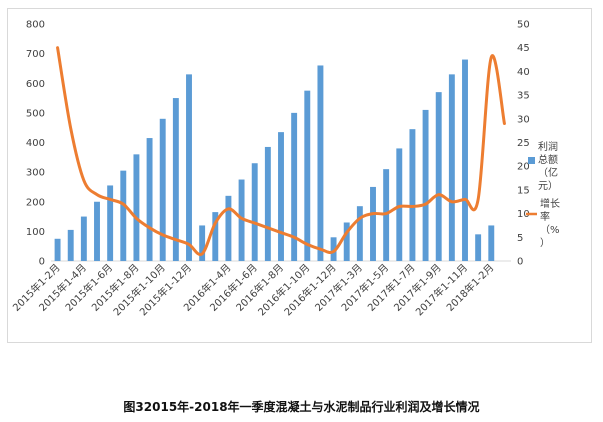 The height and width of the screenshot is (422, 603). Describe the element at coordinates (548, 186) in the screenshot. I see `legend-bar-label: 元）` at that location.